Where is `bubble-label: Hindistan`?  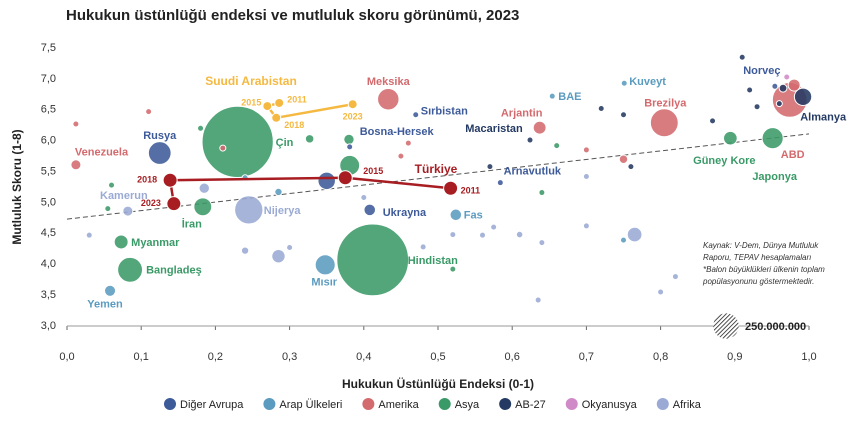
bubble-label: Hindistan is located at coordinates (433, 261).